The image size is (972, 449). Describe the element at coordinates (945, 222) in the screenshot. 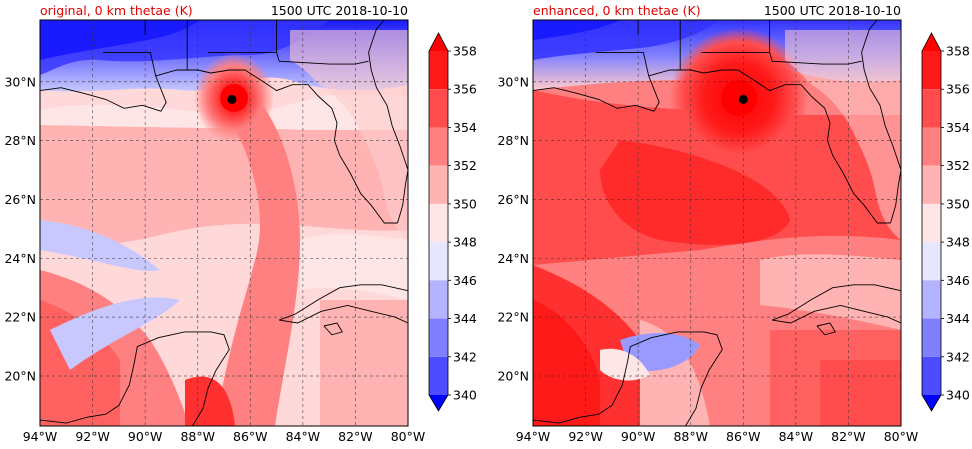

I see `colorbar-enhanced: 340 342 344 346 348 350 352 354 356 358` at that location.